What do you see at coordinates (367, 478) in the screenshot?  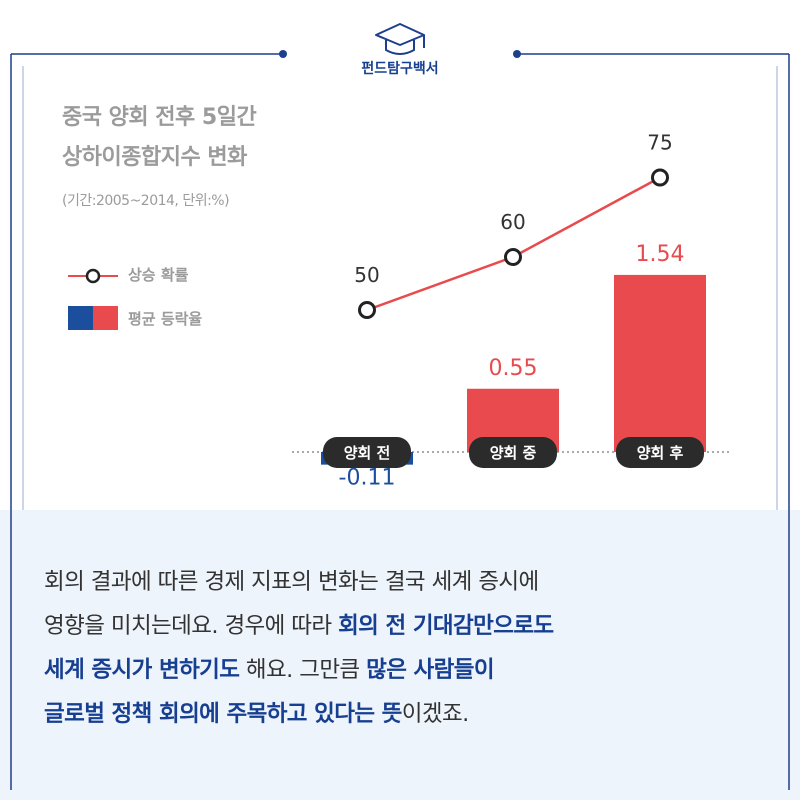 I see `bar-value-label-0: -0.11` at bounding box center [367, 478].